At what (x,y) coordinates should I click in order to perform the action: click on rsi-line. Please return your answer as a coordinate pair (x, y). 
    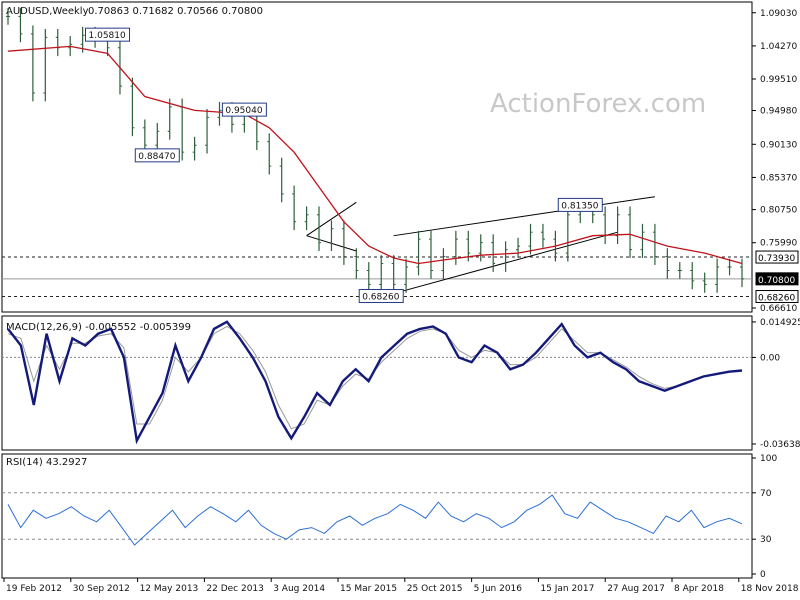
    Looking at the image, I should click on (375, 520).